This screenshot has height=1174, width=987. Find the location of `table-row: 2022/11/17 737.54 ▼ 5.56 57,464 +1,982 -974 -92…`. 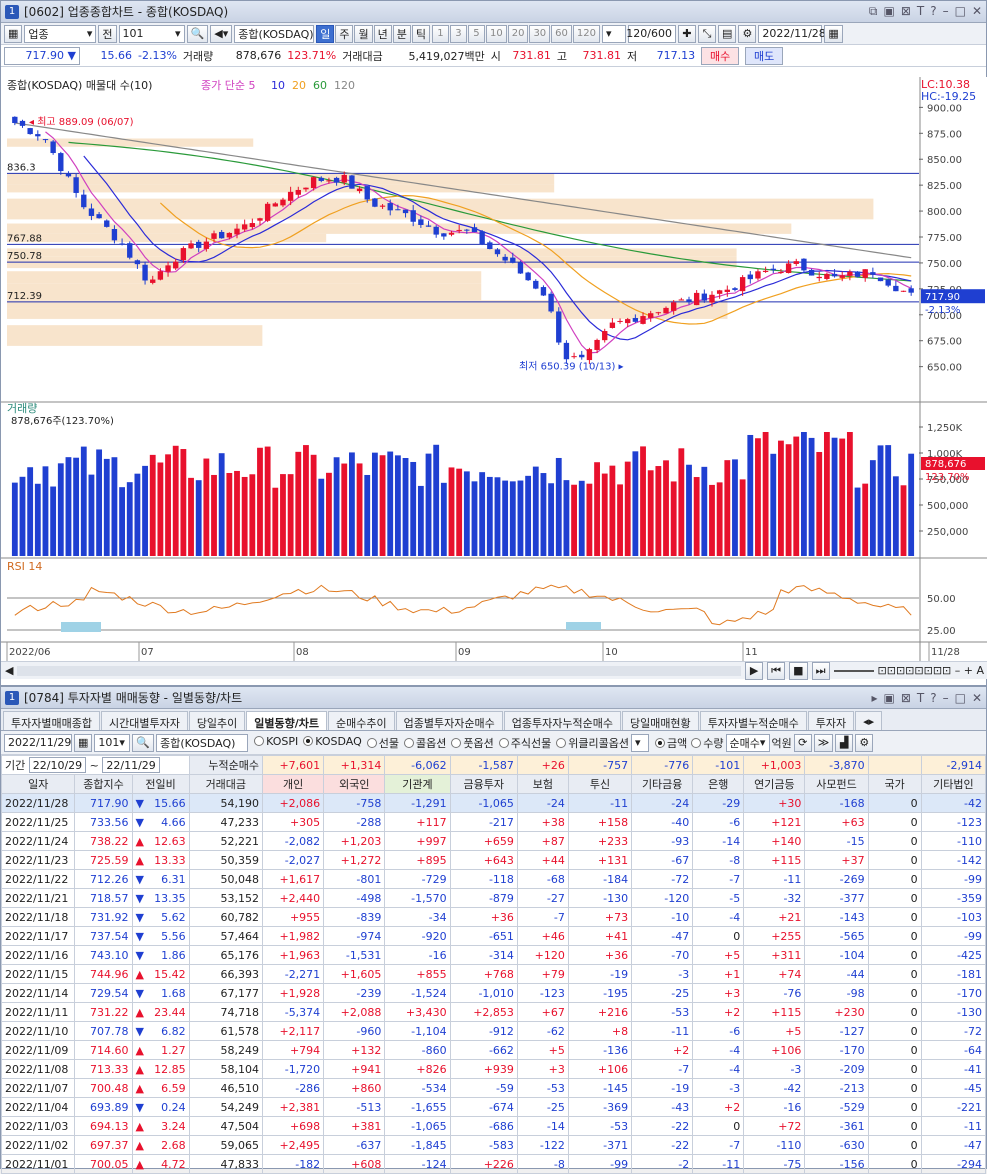

table-row: 2022/11/17 737.54 ▼ 5.56 57,464 +1,982 -974 -92… is located at coordinates (493, 936).